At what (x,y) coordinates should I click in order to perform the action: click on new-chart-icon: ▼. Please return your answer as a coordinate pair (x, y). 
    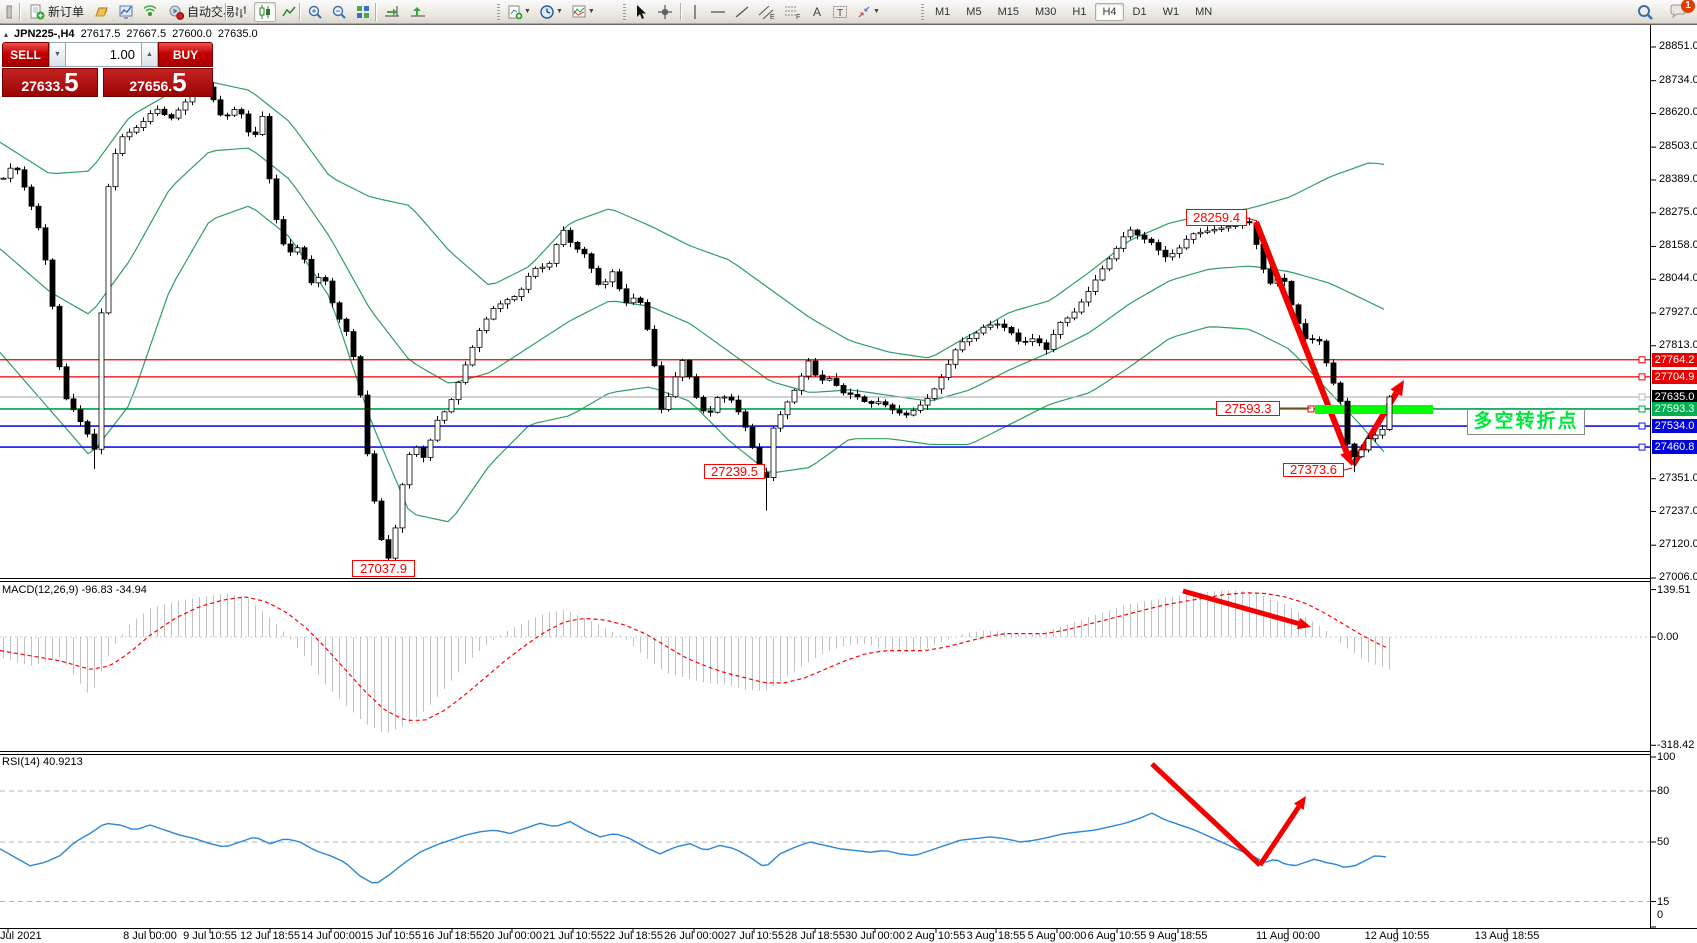
    Looking at the image, I should click on (519, 12).